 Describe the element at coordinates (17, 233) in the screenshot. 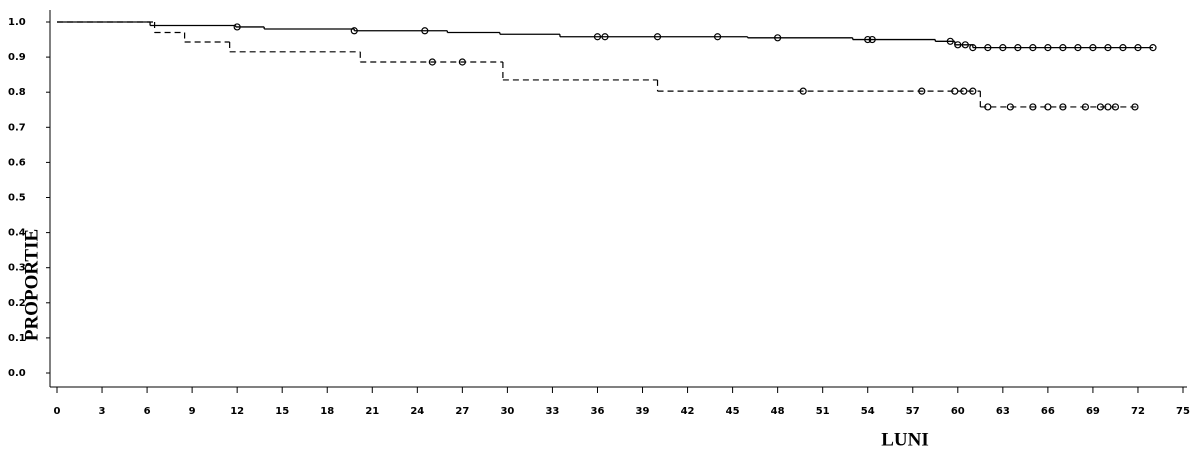

I see `y-tick-label: 0.4` at that location.